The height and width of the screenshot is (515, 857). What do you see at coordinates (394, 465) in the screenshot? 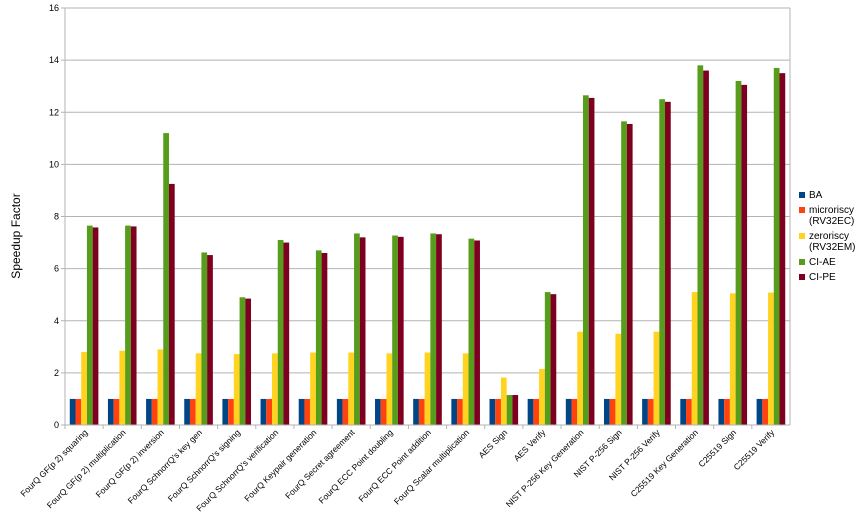
I see `x-tick-label: FourQ ECC Point addition` at bounding box center [394, 465].